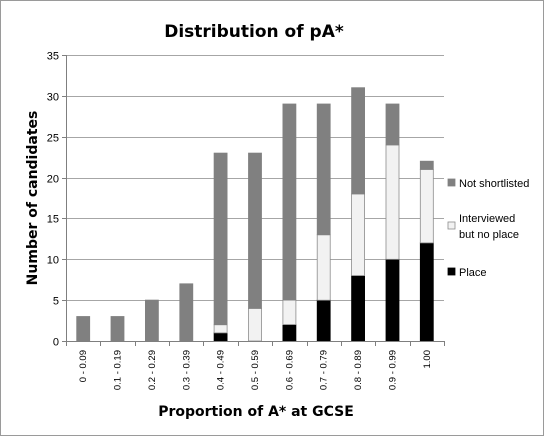 Image resolution: width=544 pixels, height=436 pixels. I want to click on x-tick-label: 0.6 - 0.69, so click(289, 370).